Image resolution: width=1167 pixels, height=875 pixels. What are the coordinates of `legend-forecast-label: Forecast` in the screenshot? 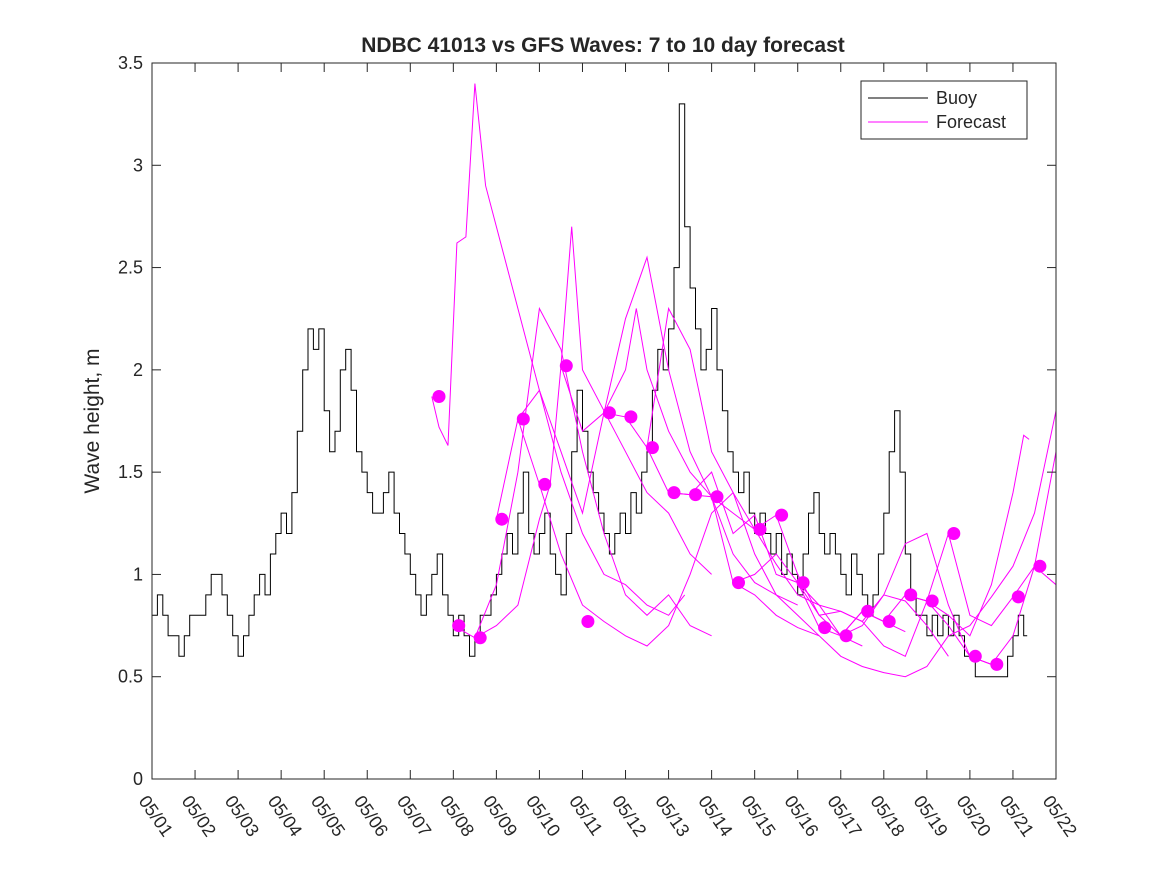 It's located at (971, 122).